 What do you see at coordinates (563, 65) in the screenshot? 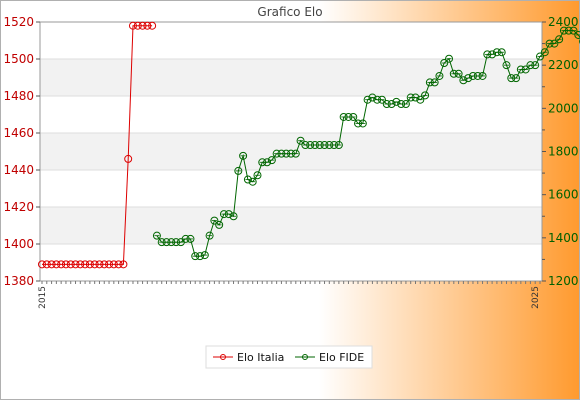
I see `right-tick-label: 2200` at bounding box center [563, 65].